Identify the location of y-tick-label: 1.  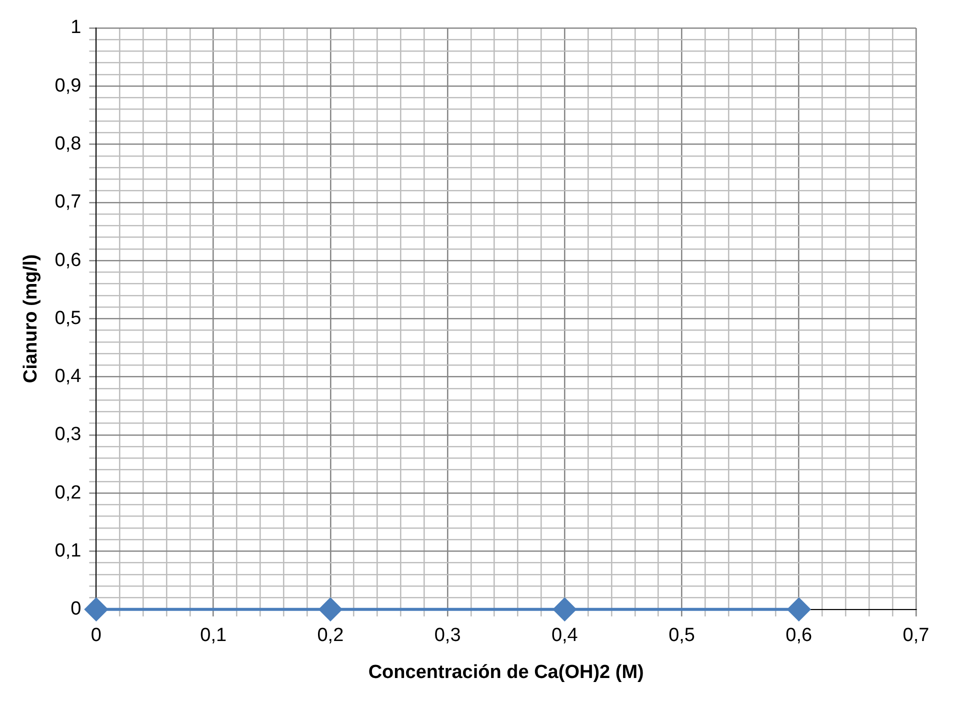
(76, 27).